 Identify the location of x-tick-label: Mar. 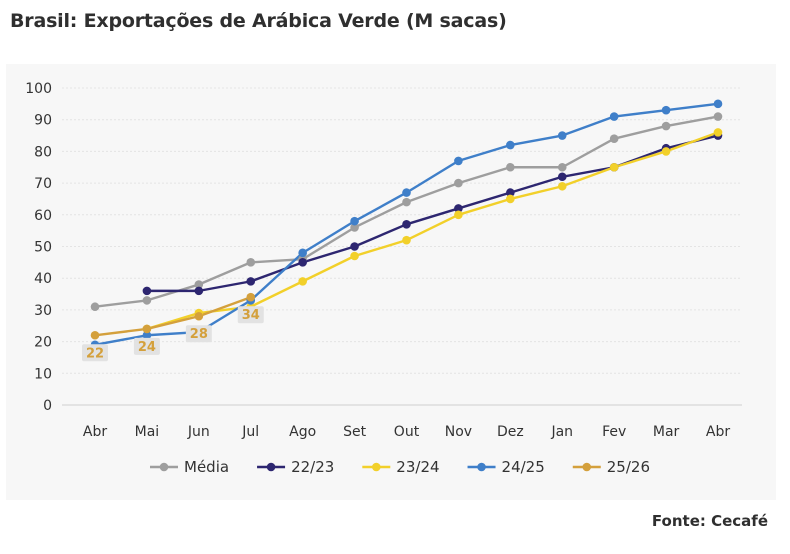
(666, 432).